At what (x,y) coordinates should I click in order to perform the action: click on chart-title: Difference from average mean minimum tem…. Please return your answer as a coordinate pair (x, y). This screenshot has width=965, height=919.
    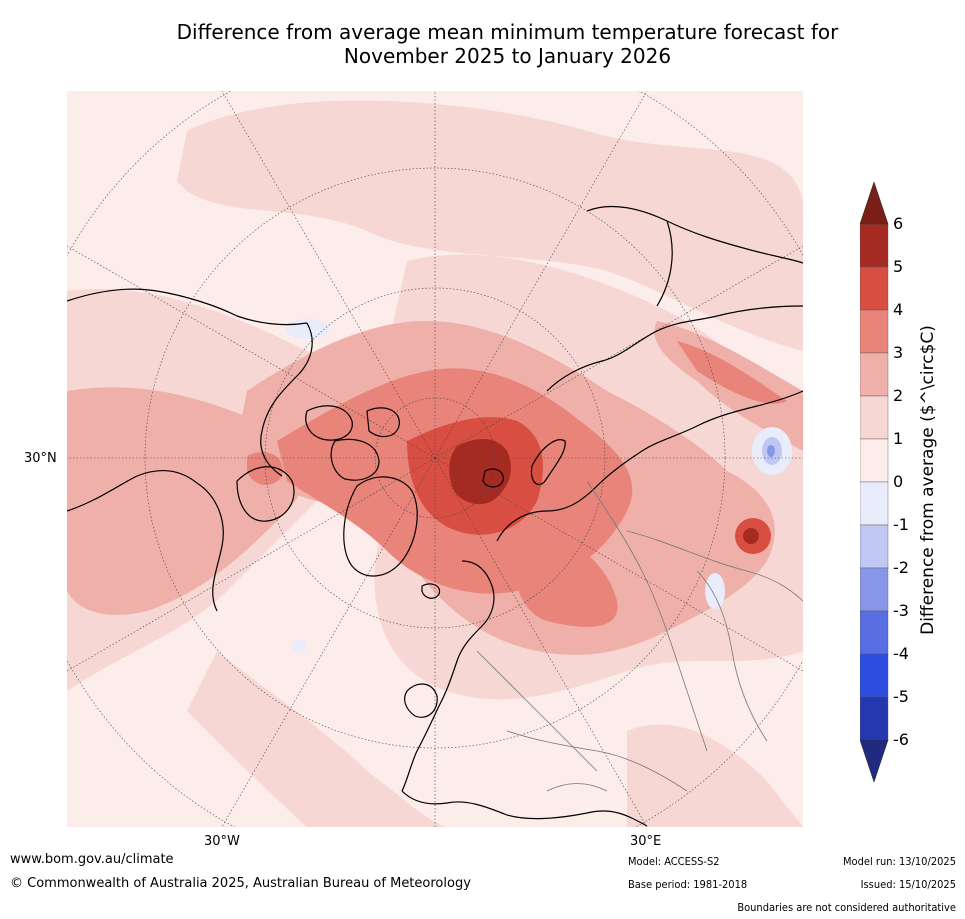
    Looking at the image, I should click on (482, 44).